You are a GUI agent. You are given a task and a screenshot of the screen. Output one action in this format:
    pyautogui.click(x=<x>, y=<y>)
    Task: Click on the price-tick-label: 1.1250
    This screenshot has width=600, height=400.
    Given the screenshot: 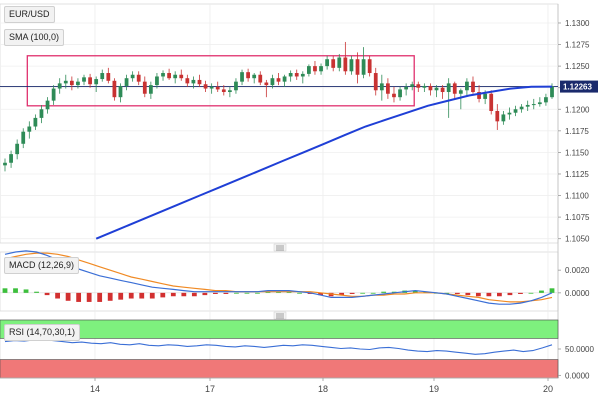 What is the action you would take?
    pyautogui.click(x=577, y=66)
    